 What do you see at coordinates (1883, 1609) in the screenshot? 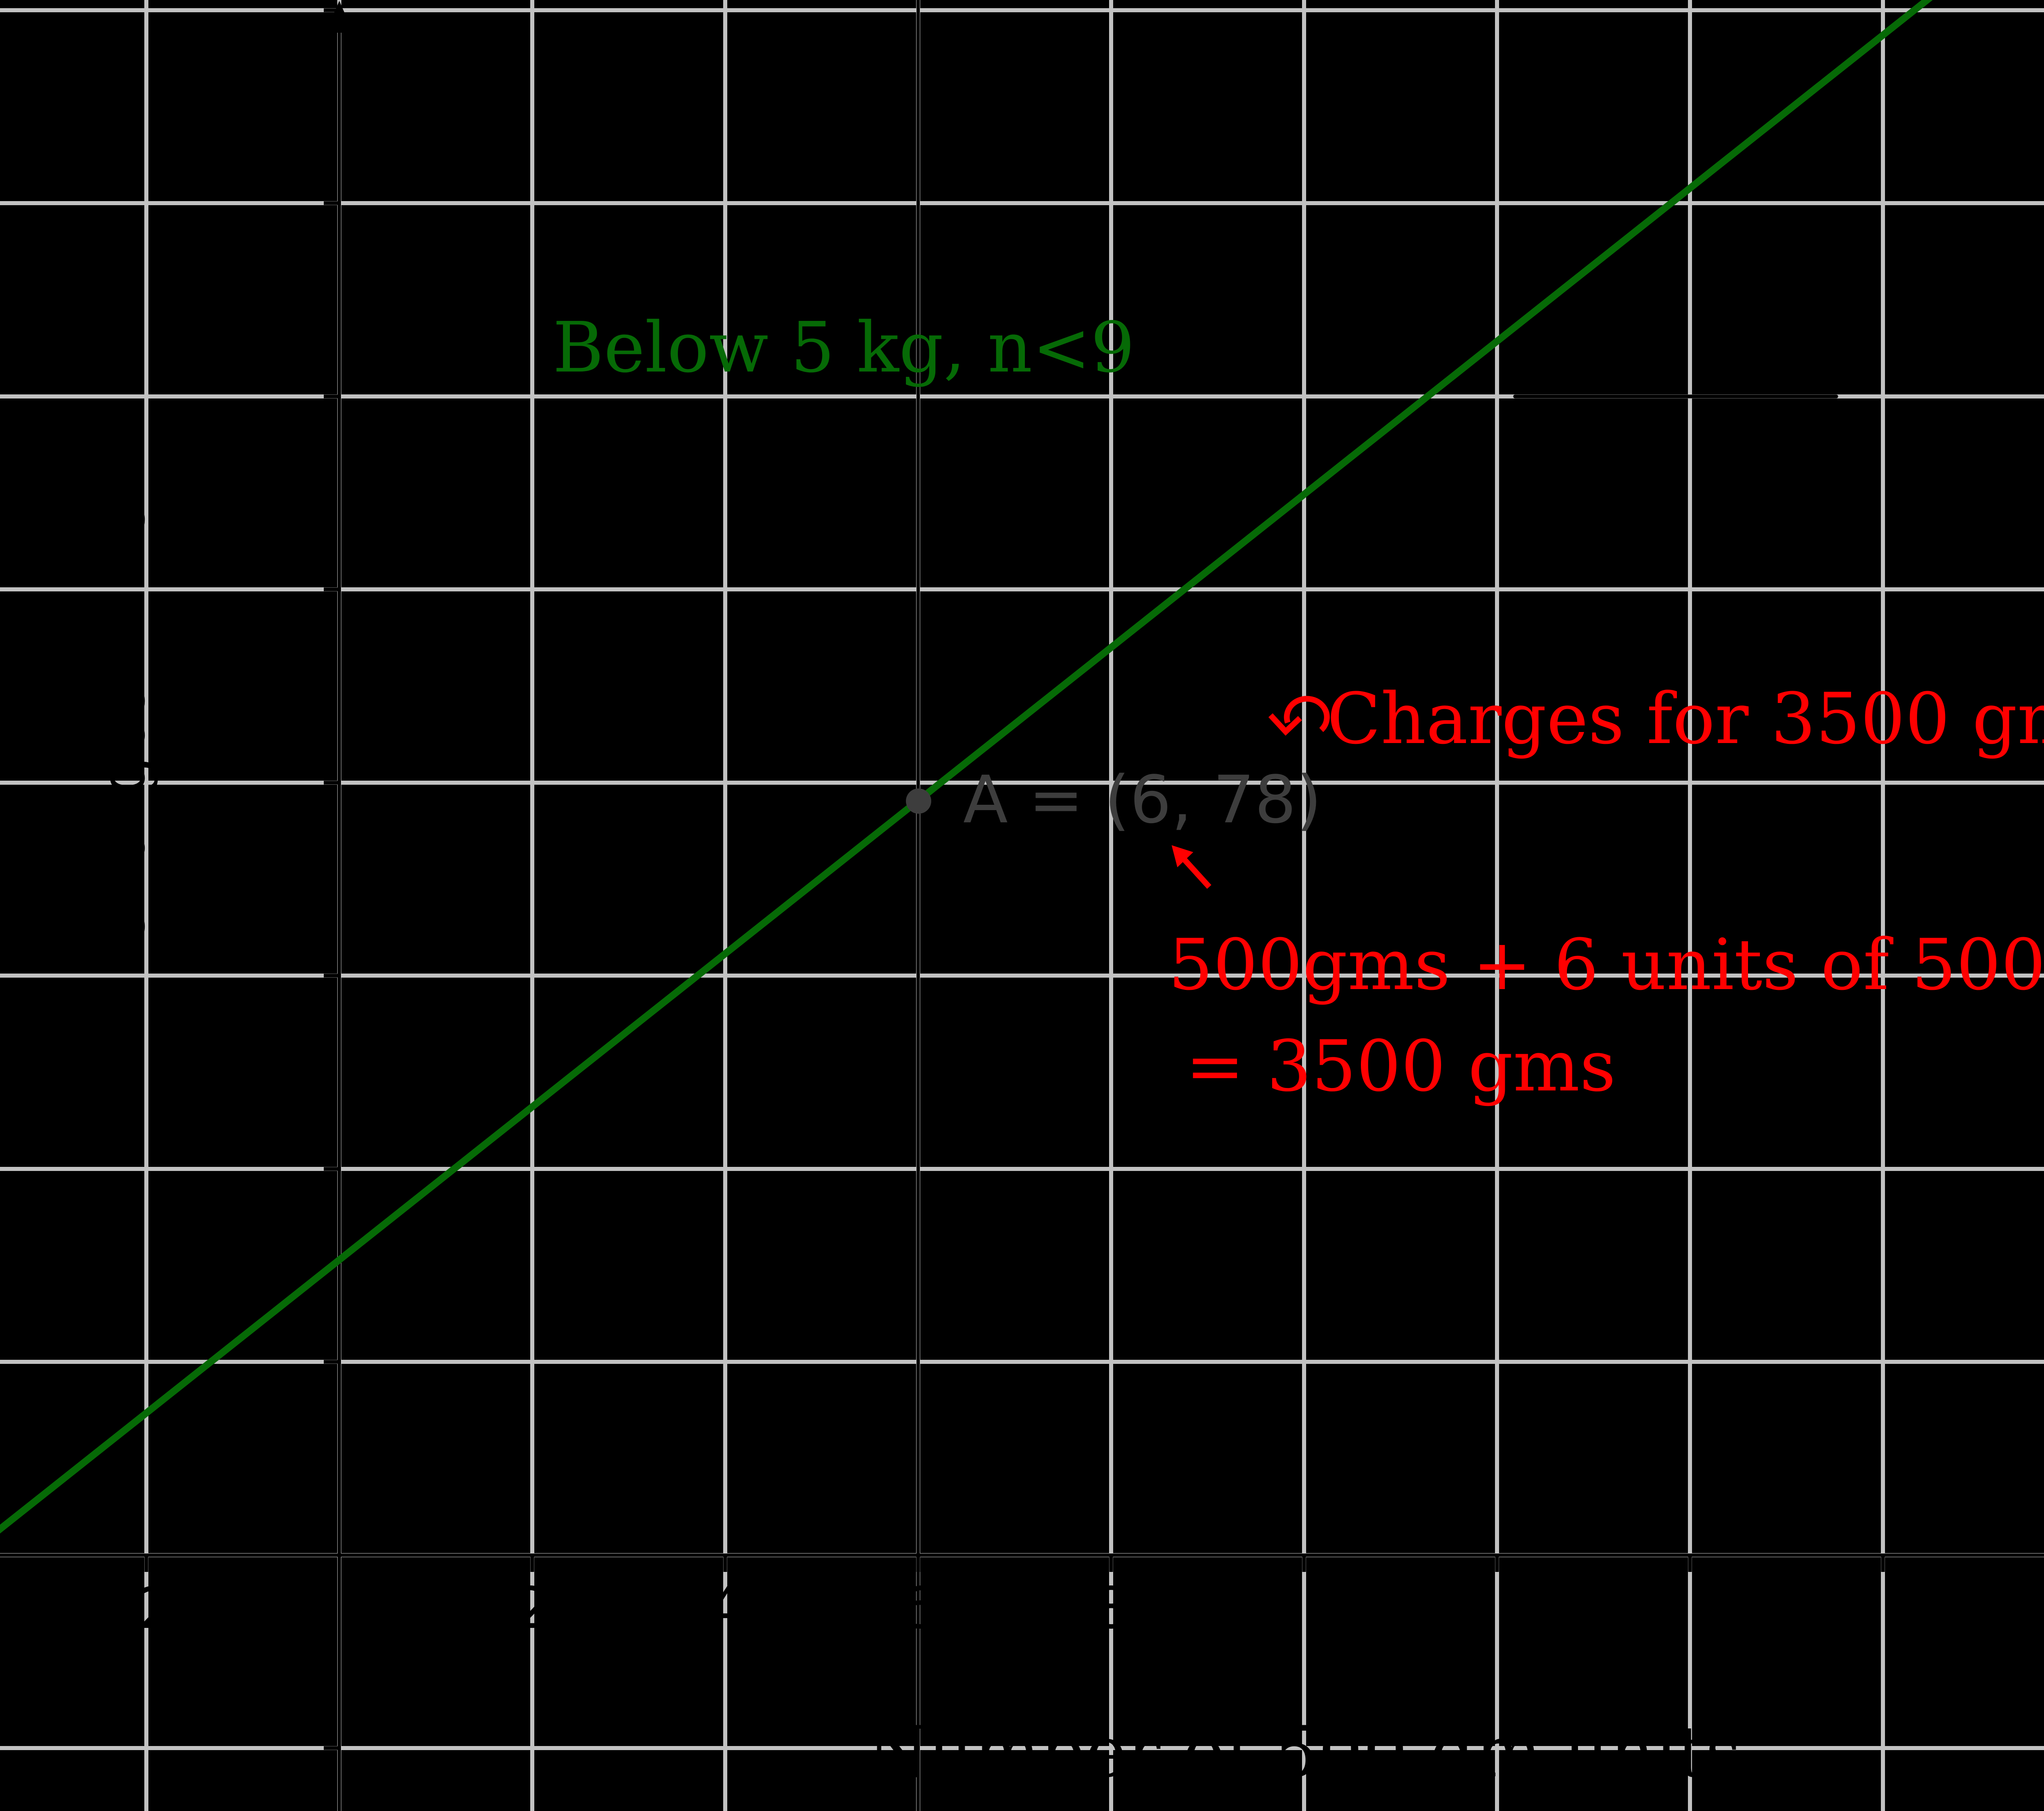
I see `x-tick-label: 16` at bounding box center [1883, 1609].